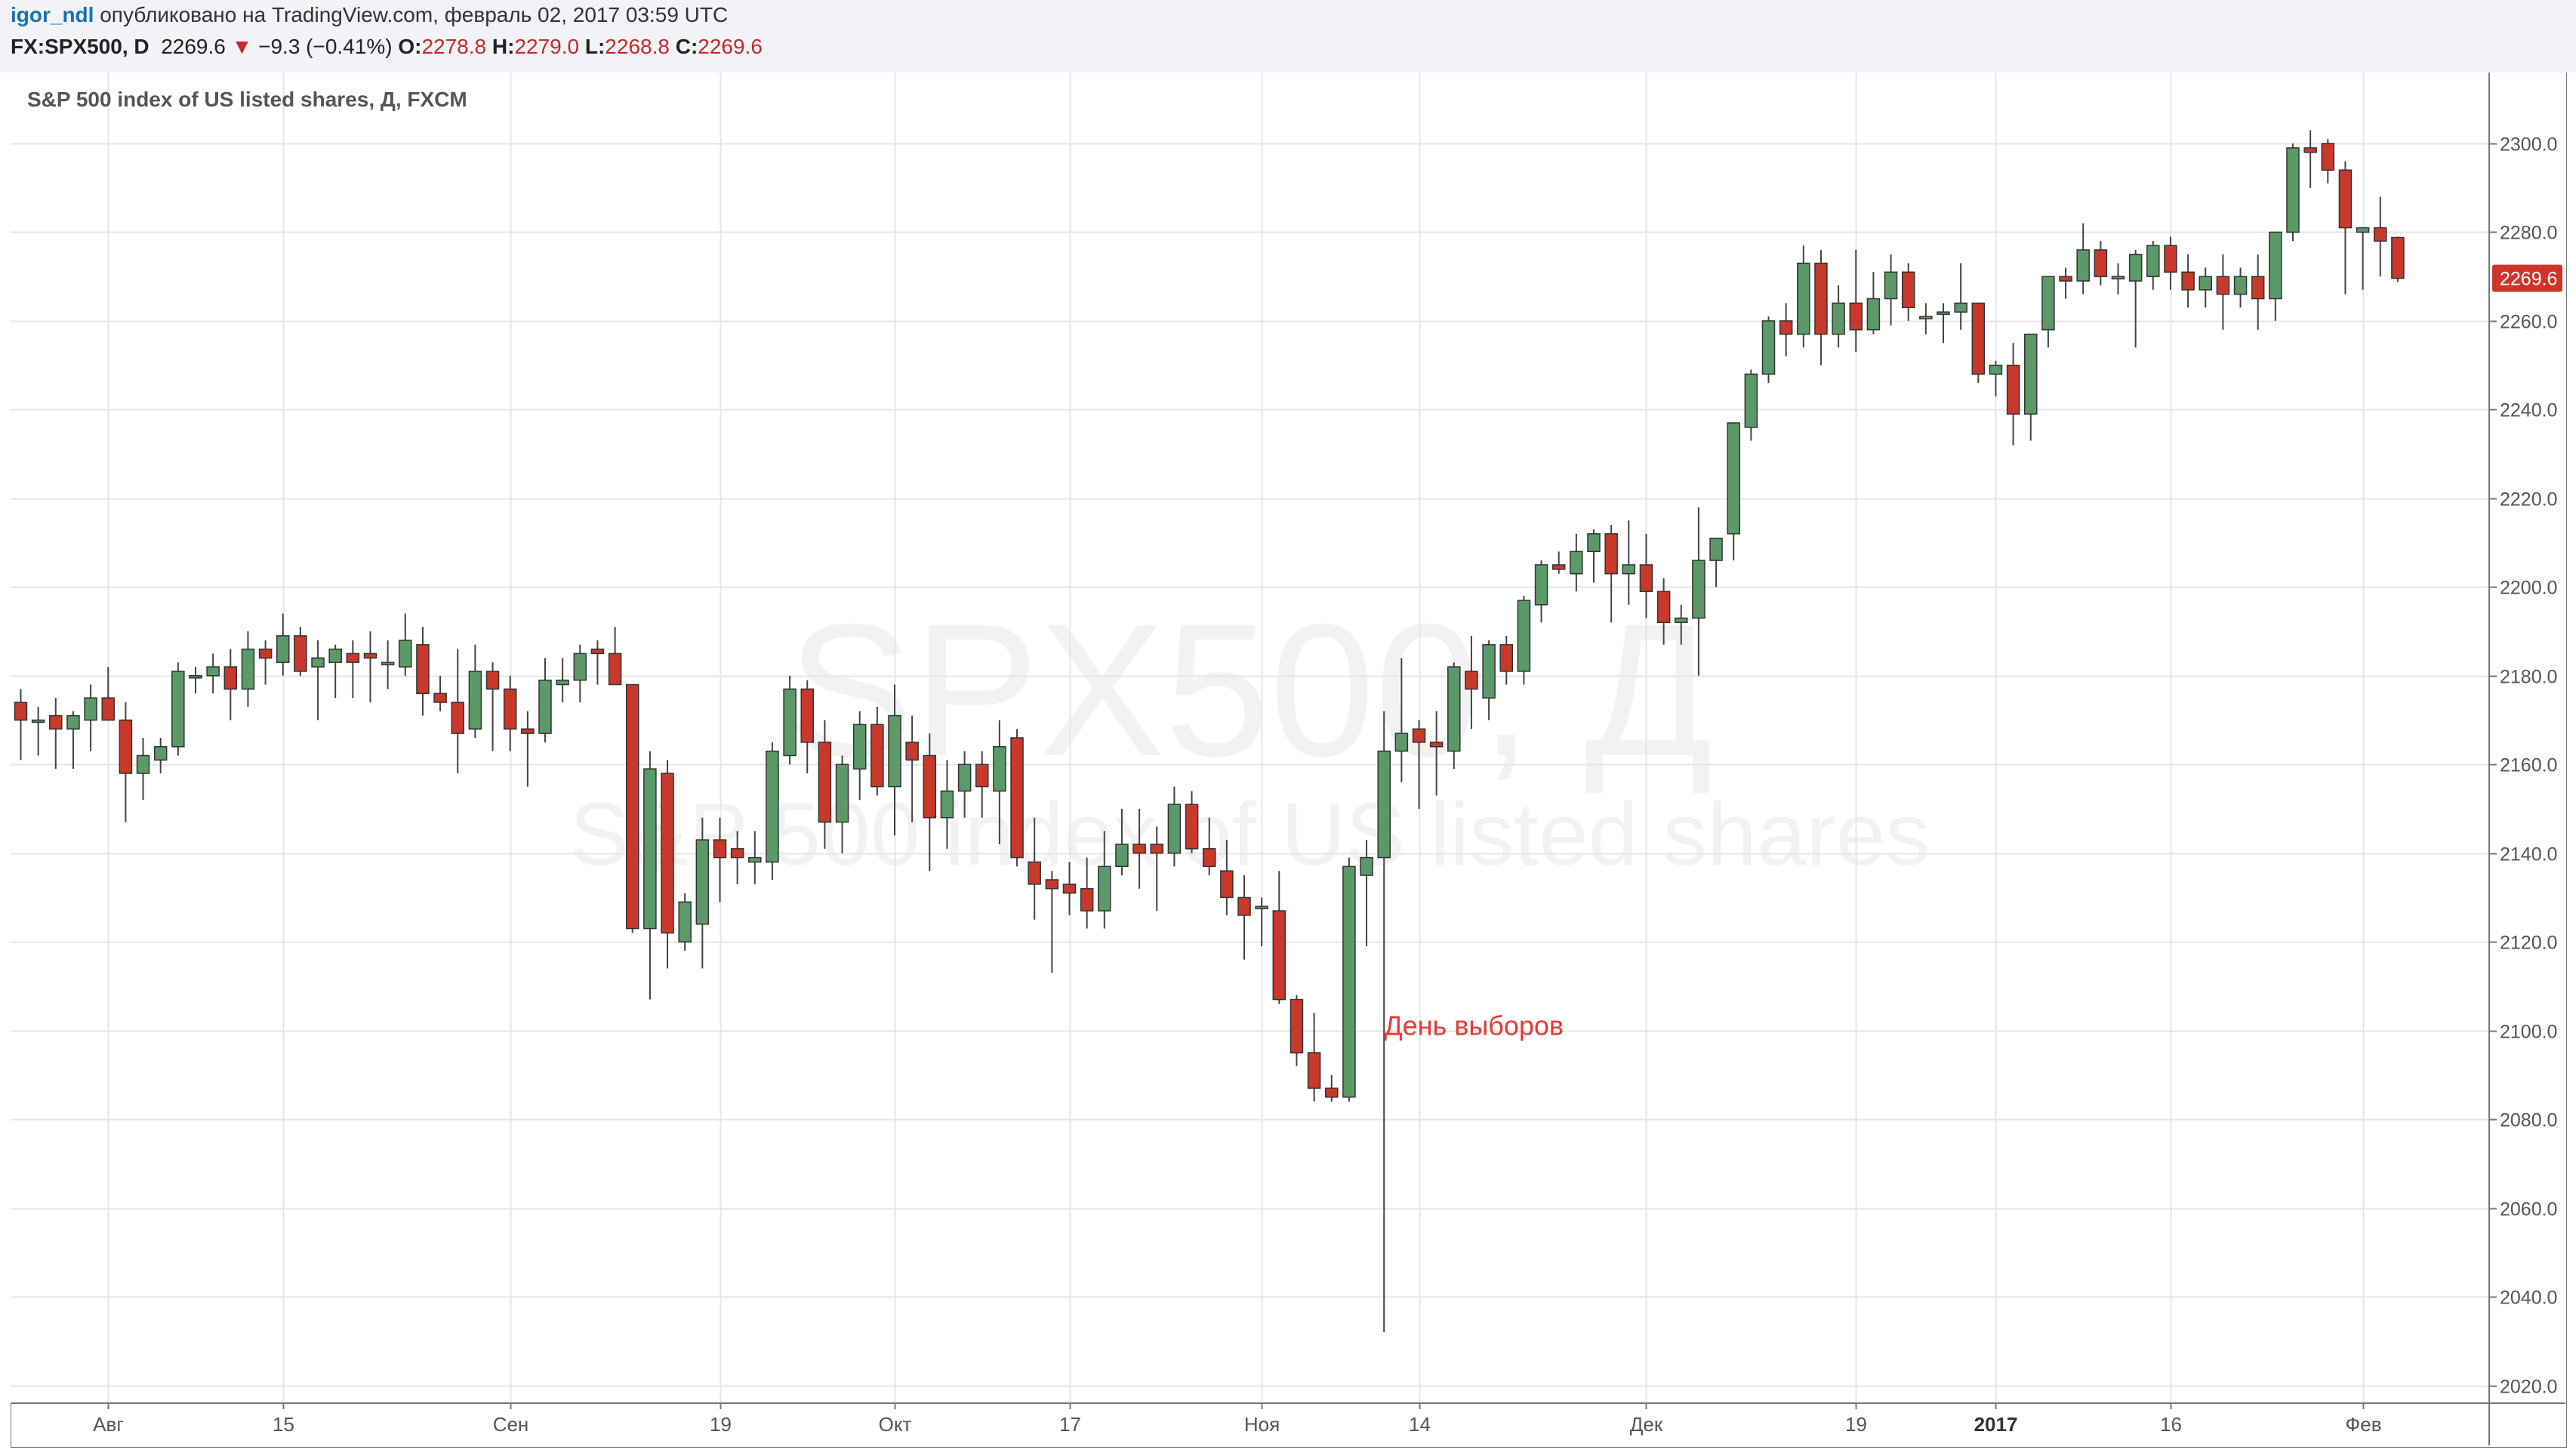  What do you see at coordinates (1250, 834) in the screenshot?
I see `watermark-description: S&P 500 index of US listed shares` at bounding box center [1250, 834].